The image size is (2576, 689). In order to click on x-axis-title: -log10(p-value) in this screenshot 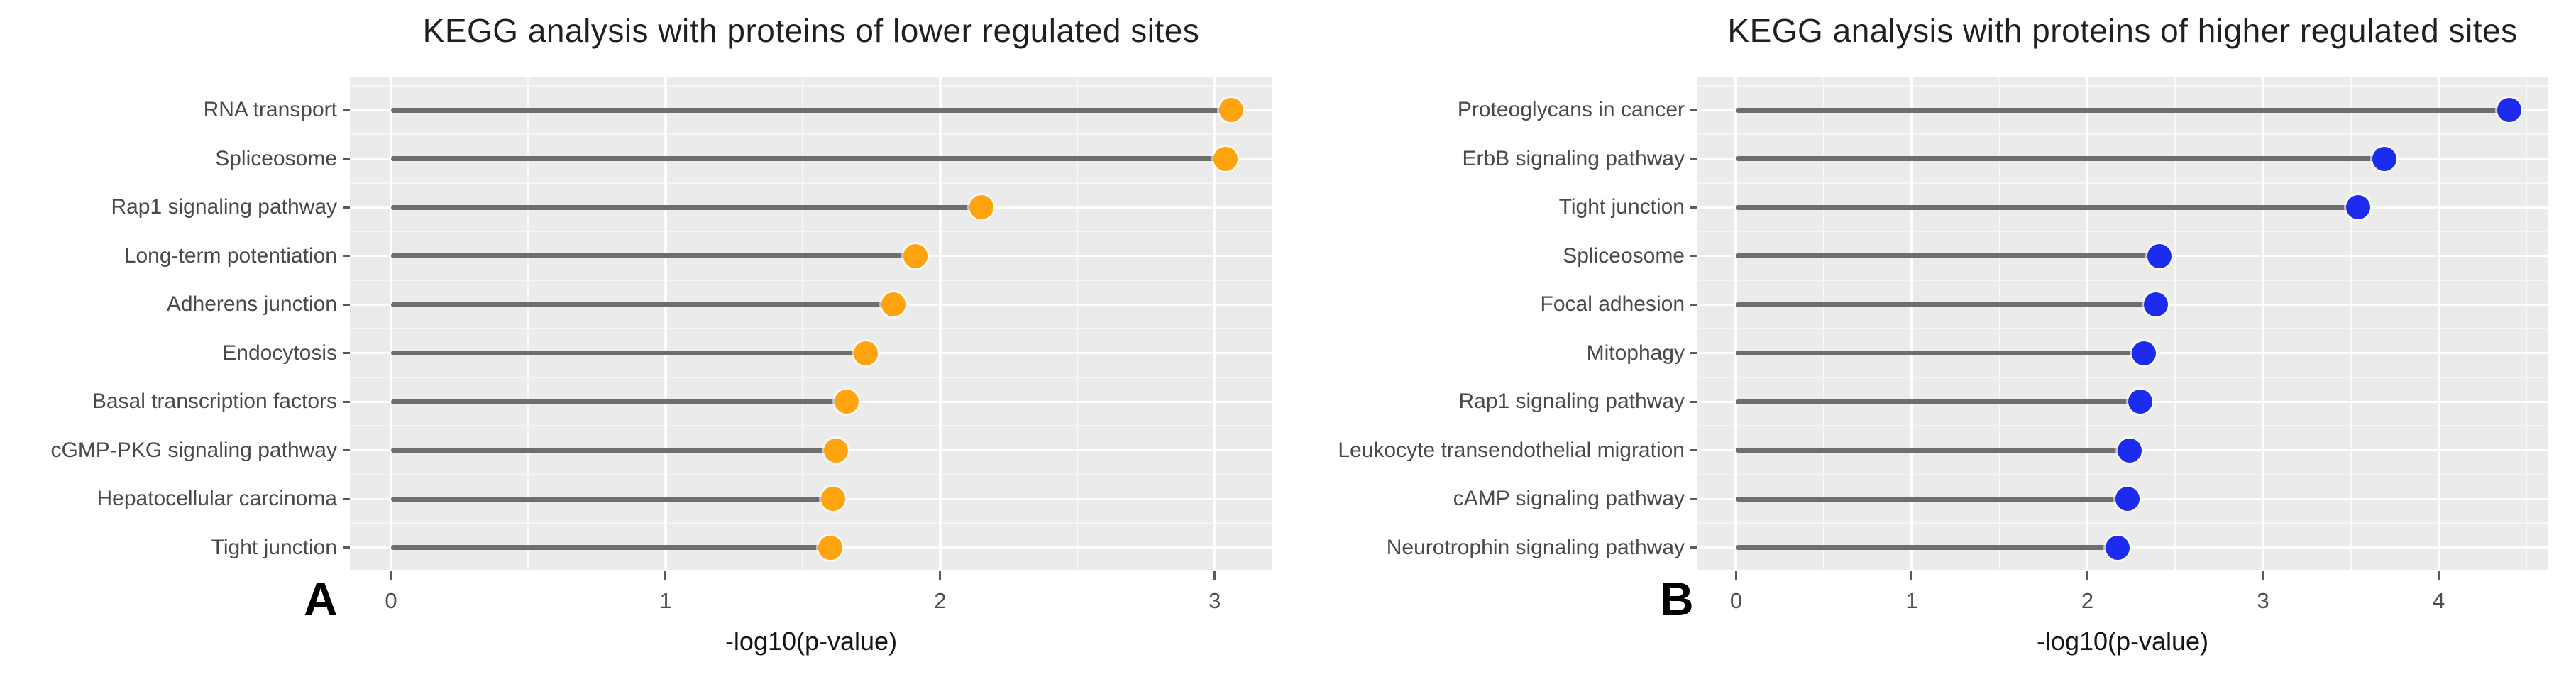, I will do `click(2122, 641)`.